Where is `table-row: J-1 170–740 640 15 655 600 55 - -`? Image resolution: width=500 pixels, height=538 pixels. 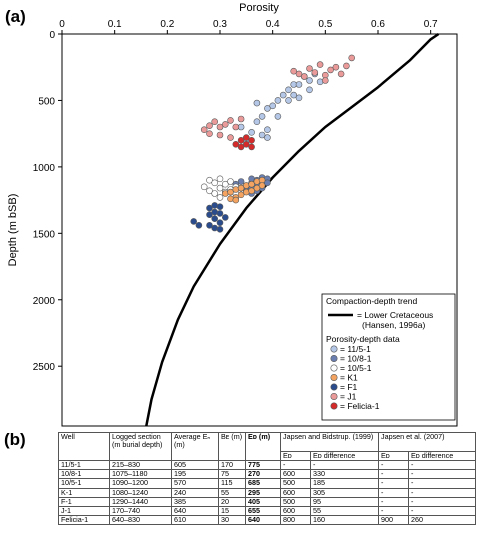
table-row: J-1 170–740 640 15 655 600 55 - - is located at coordinates (267, 511).